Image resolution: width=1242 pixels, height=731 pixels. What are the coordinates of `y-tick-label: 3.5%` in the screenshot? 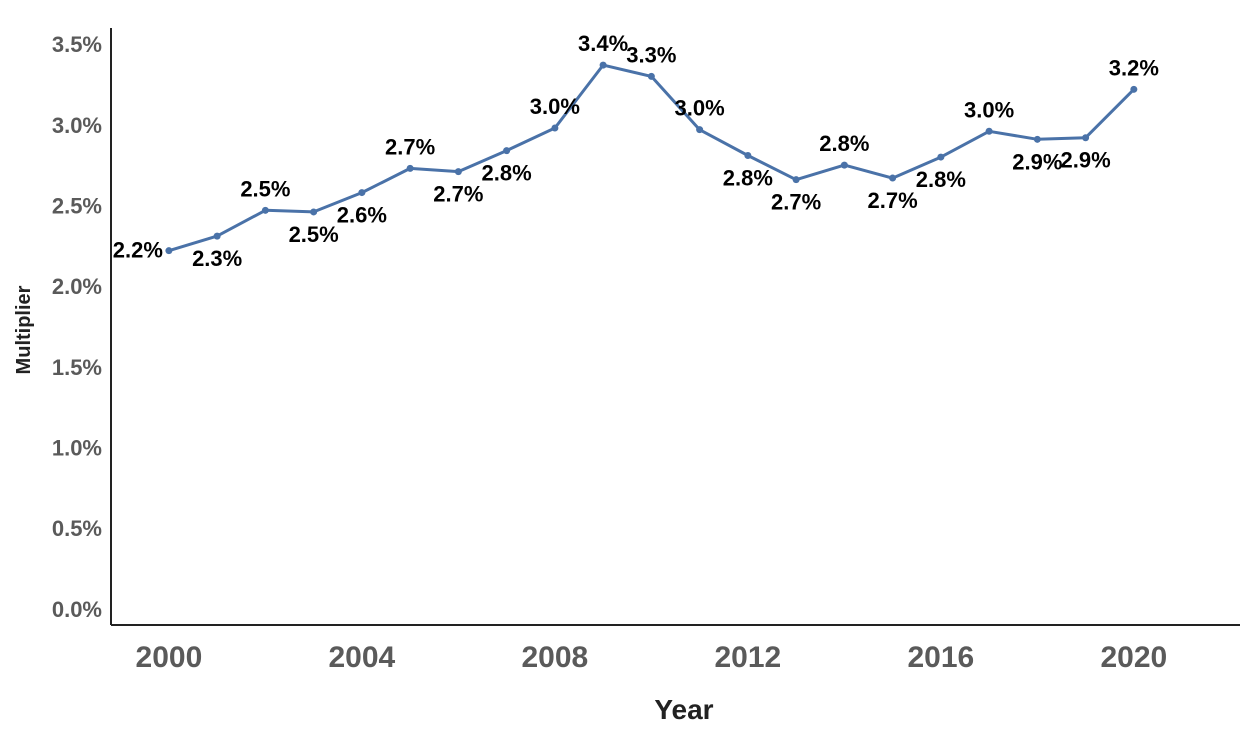 It's located at (77, 44).